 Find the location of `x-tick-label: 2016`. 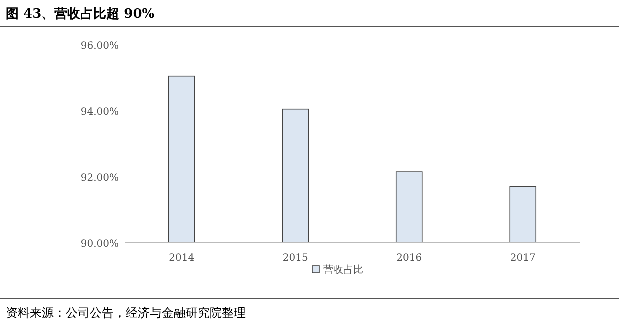

x-tick-label: 2016 is located at coordinates (409, 258).